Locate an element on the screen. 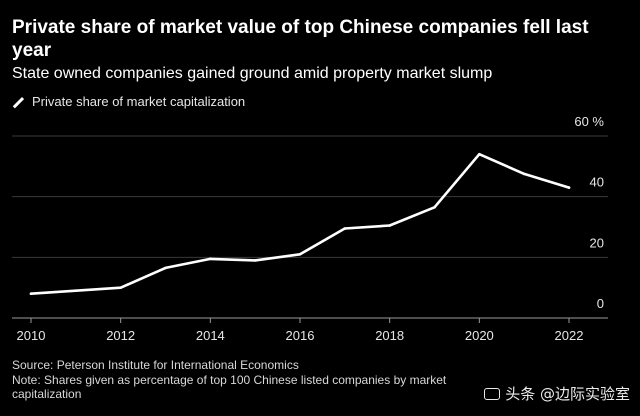 The image size is (640, 416). data-point-2014 is located at coordinates (210, 259).